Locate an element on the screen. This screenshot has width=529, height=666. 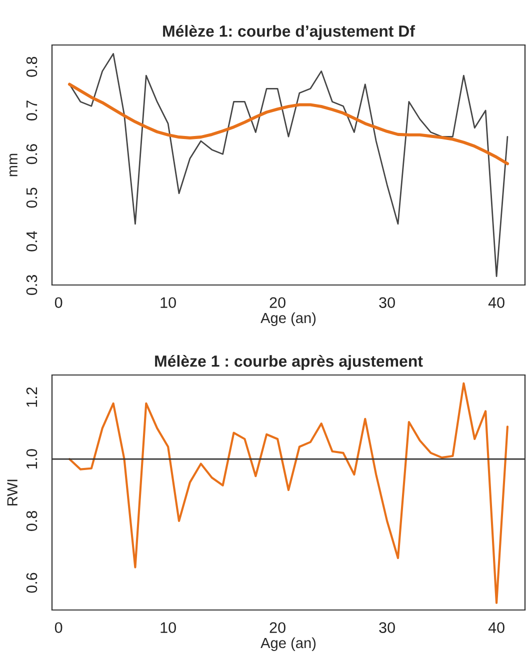
y-tick-label: 0.3 is located at coordinates (32, 285).